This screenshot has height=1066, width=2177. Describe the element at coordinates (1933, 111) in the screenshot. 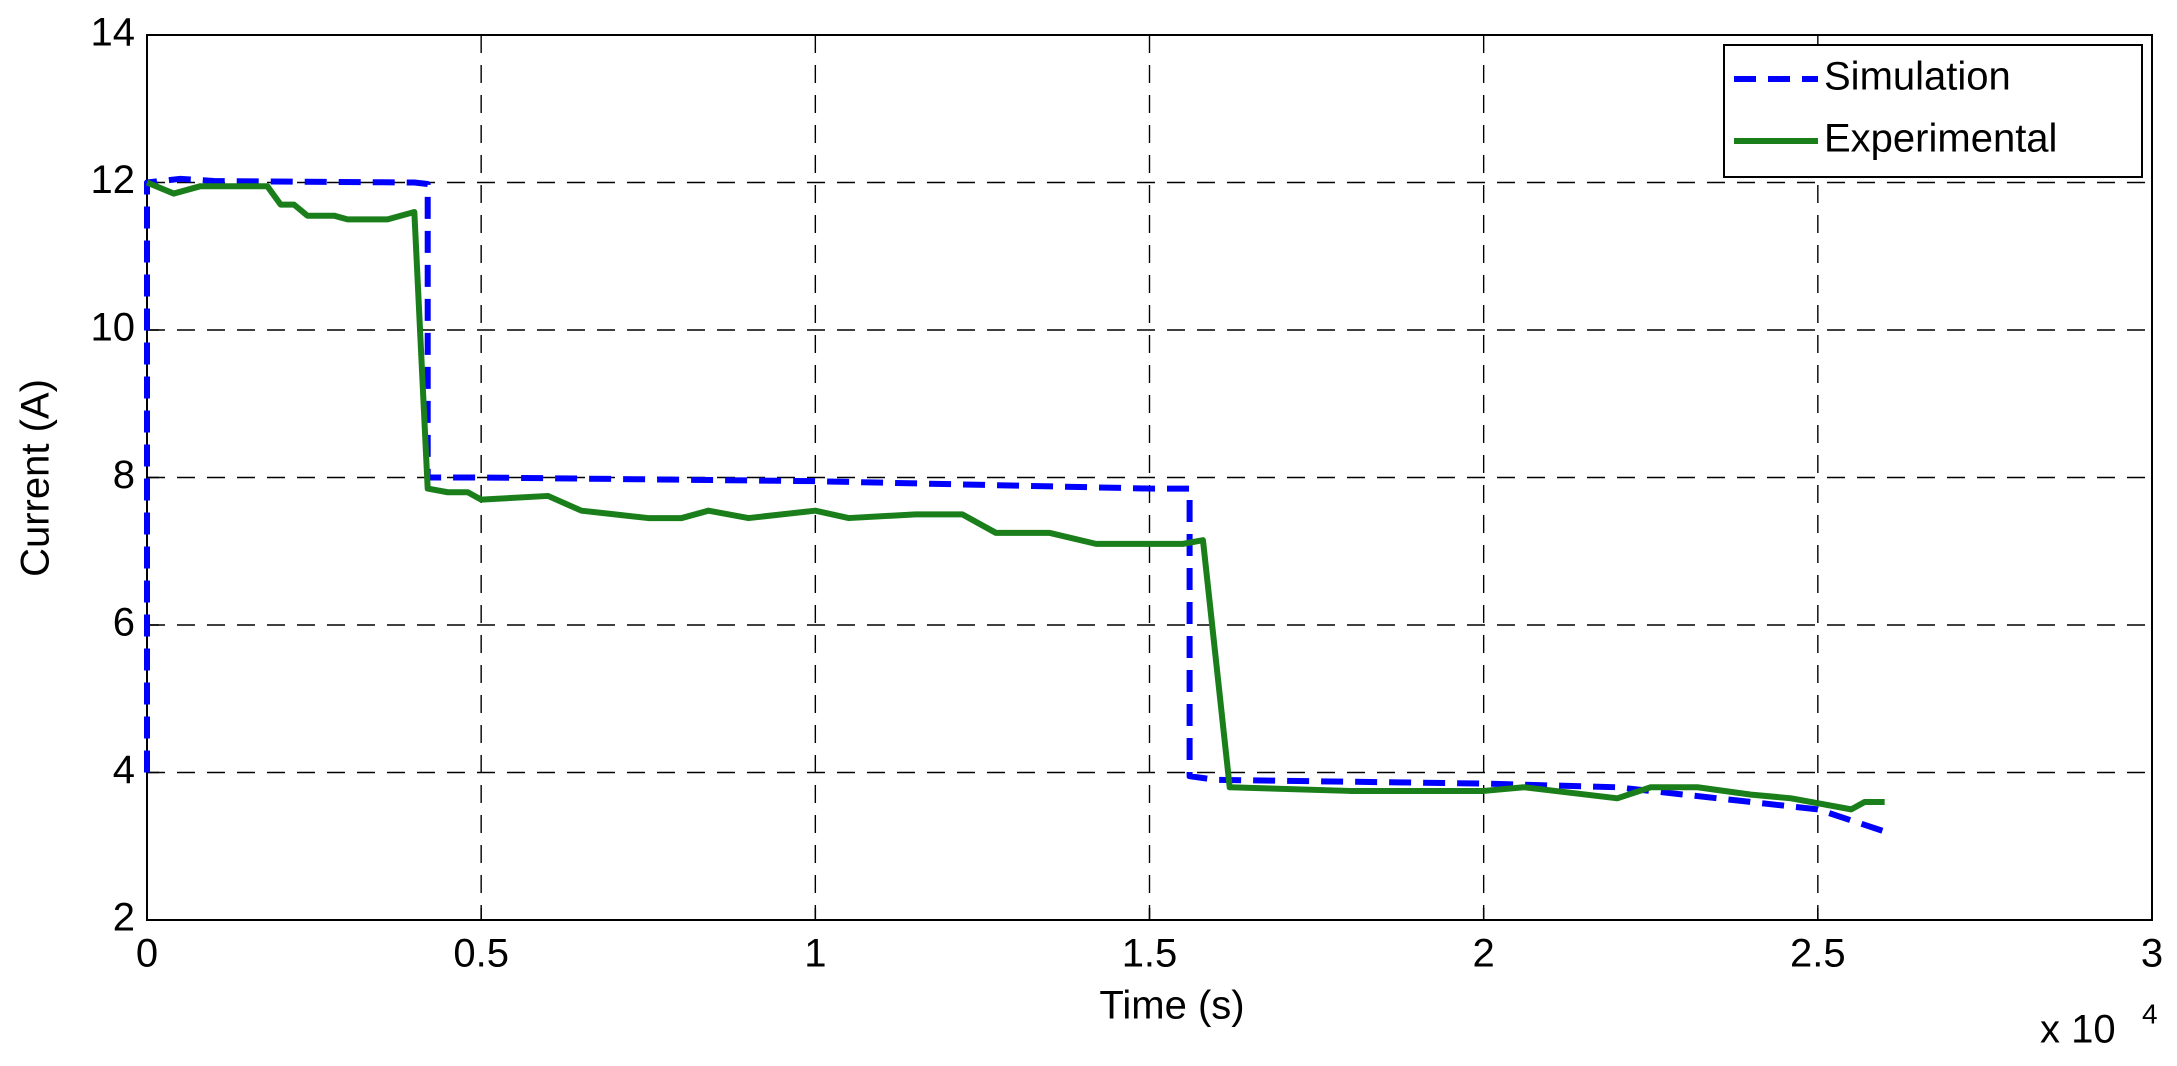

I see `legend-box` at that location.